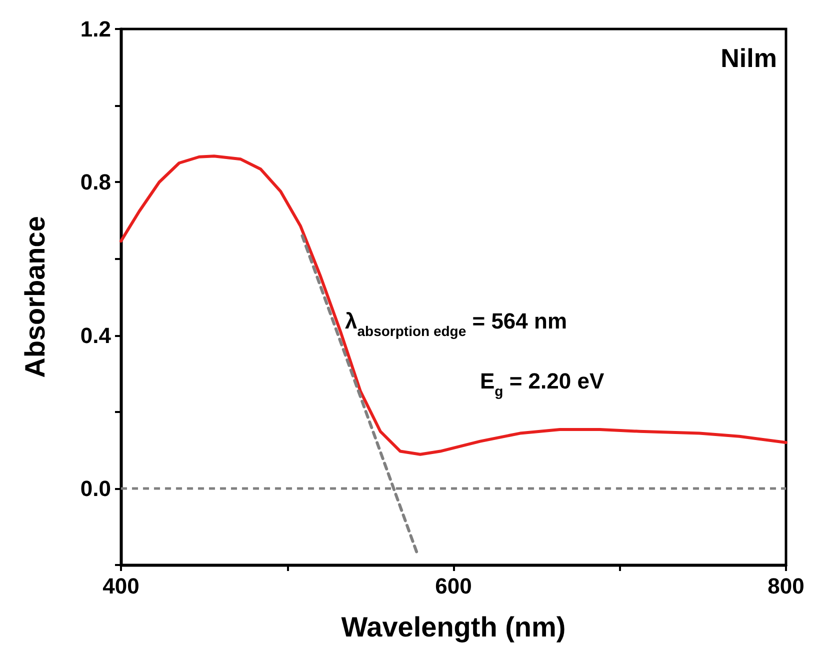 The width and height of the screenshot is (817, 656). Describe the element at coordinates (95, 488) in the screenshot. I see `y-tick-label: 0.0` at that location.